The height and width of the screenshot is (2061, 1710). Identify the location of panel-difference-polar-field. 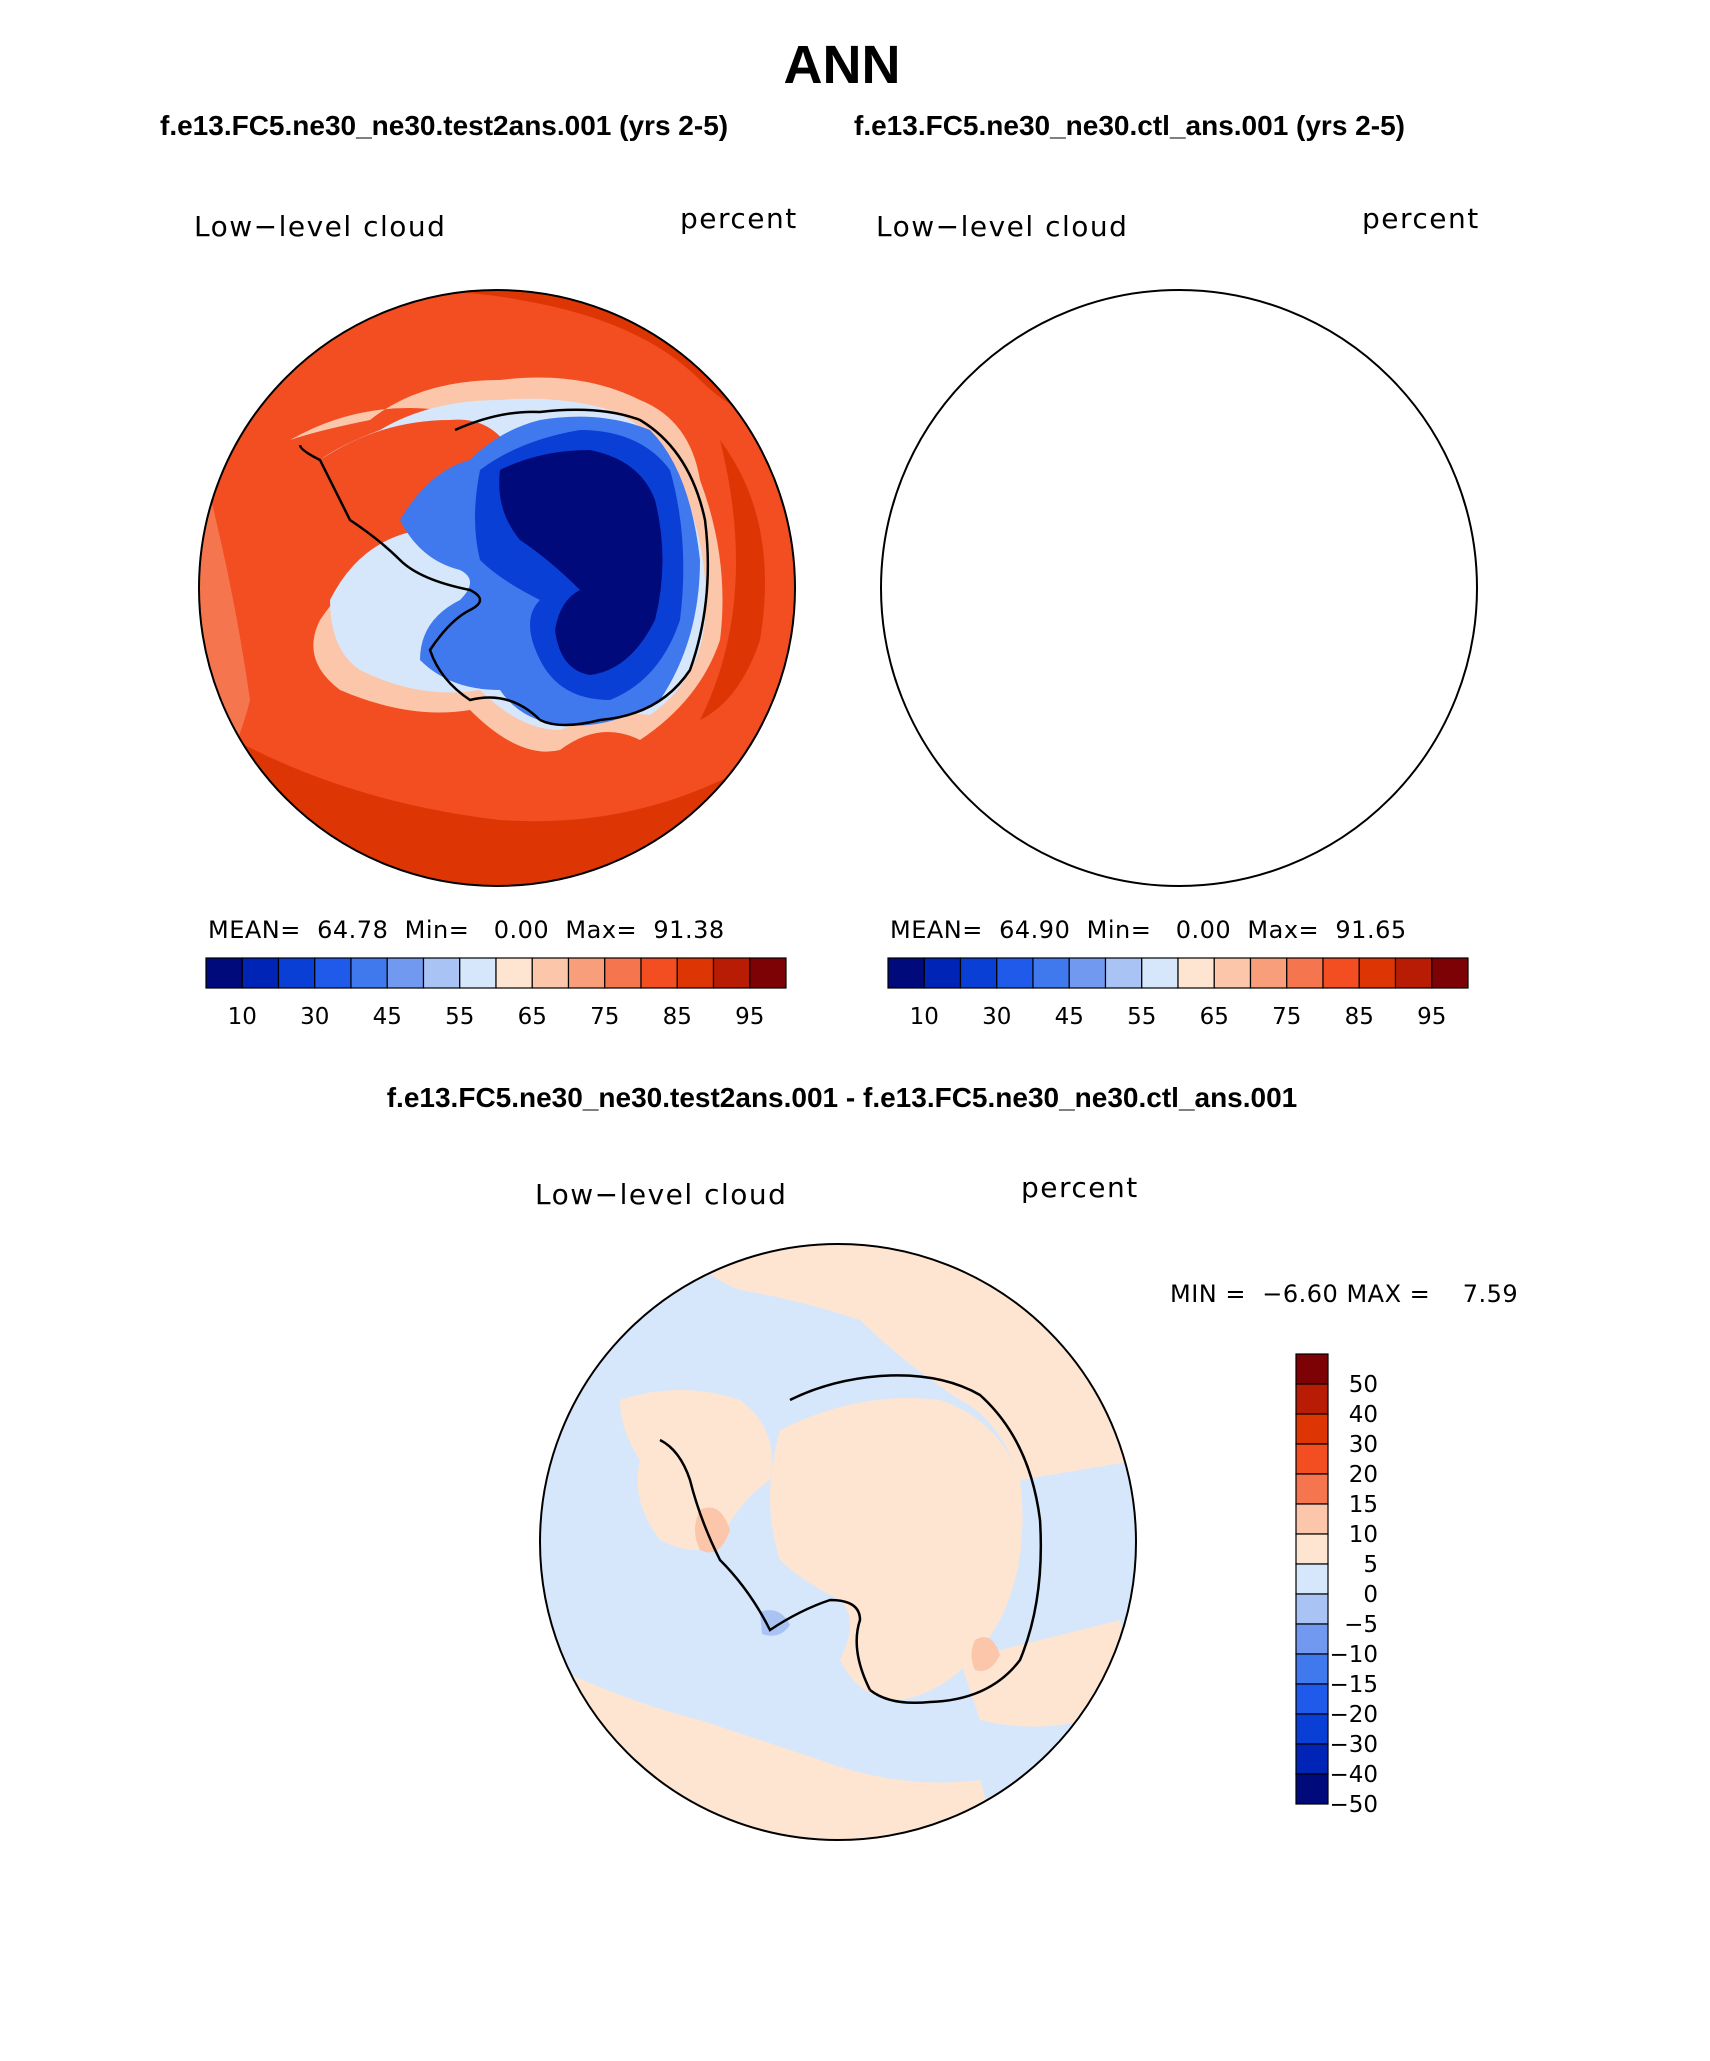
(838, 1542).